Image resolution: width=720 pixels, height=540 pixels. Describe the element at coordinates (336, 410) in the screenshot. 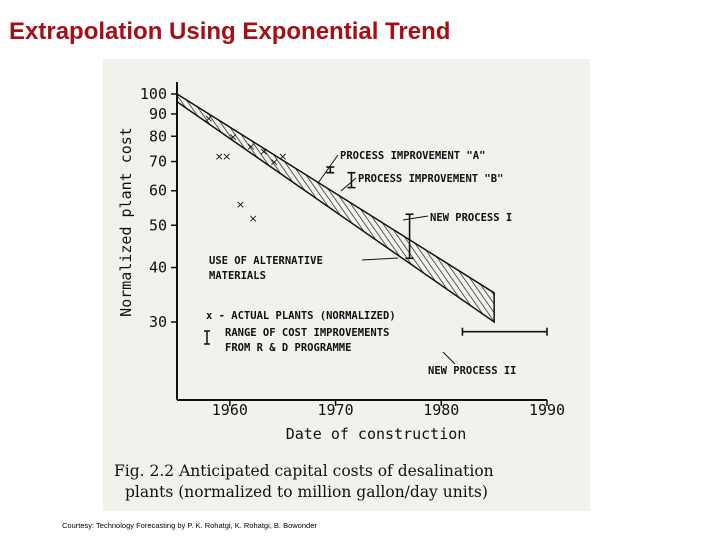

I see `x-tick-label: 1970` at that location.